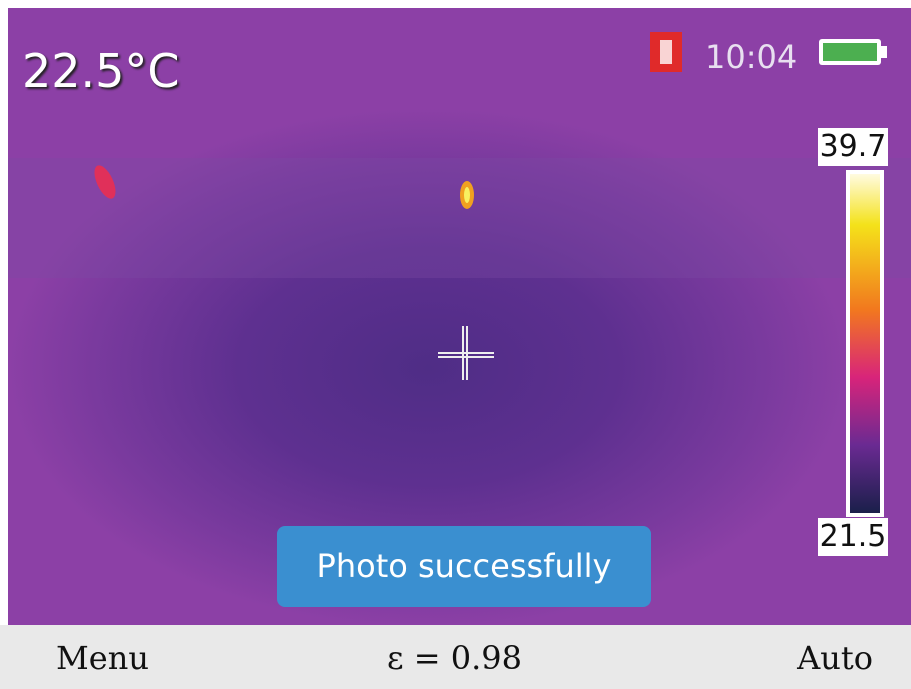 The width and height of the screenshot is (911, 689). Describe the element at coordinates (884, 52) in the screenshot. I see `battery-tip` at that location.